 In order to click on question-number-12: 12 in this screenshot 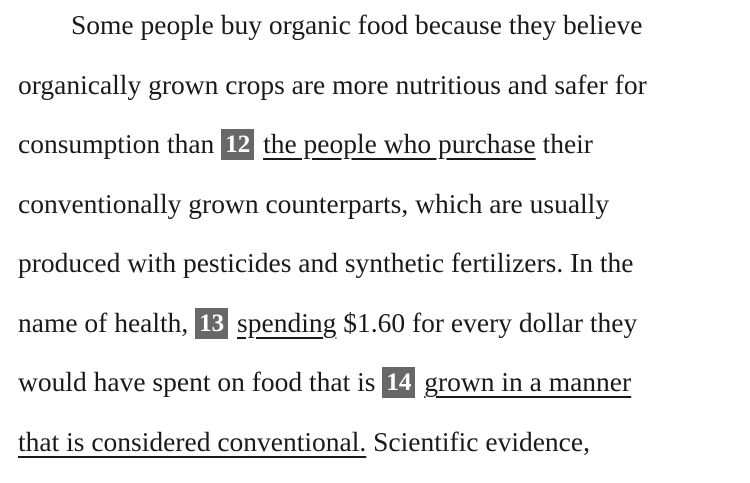, I will do `click(237, 144)`.